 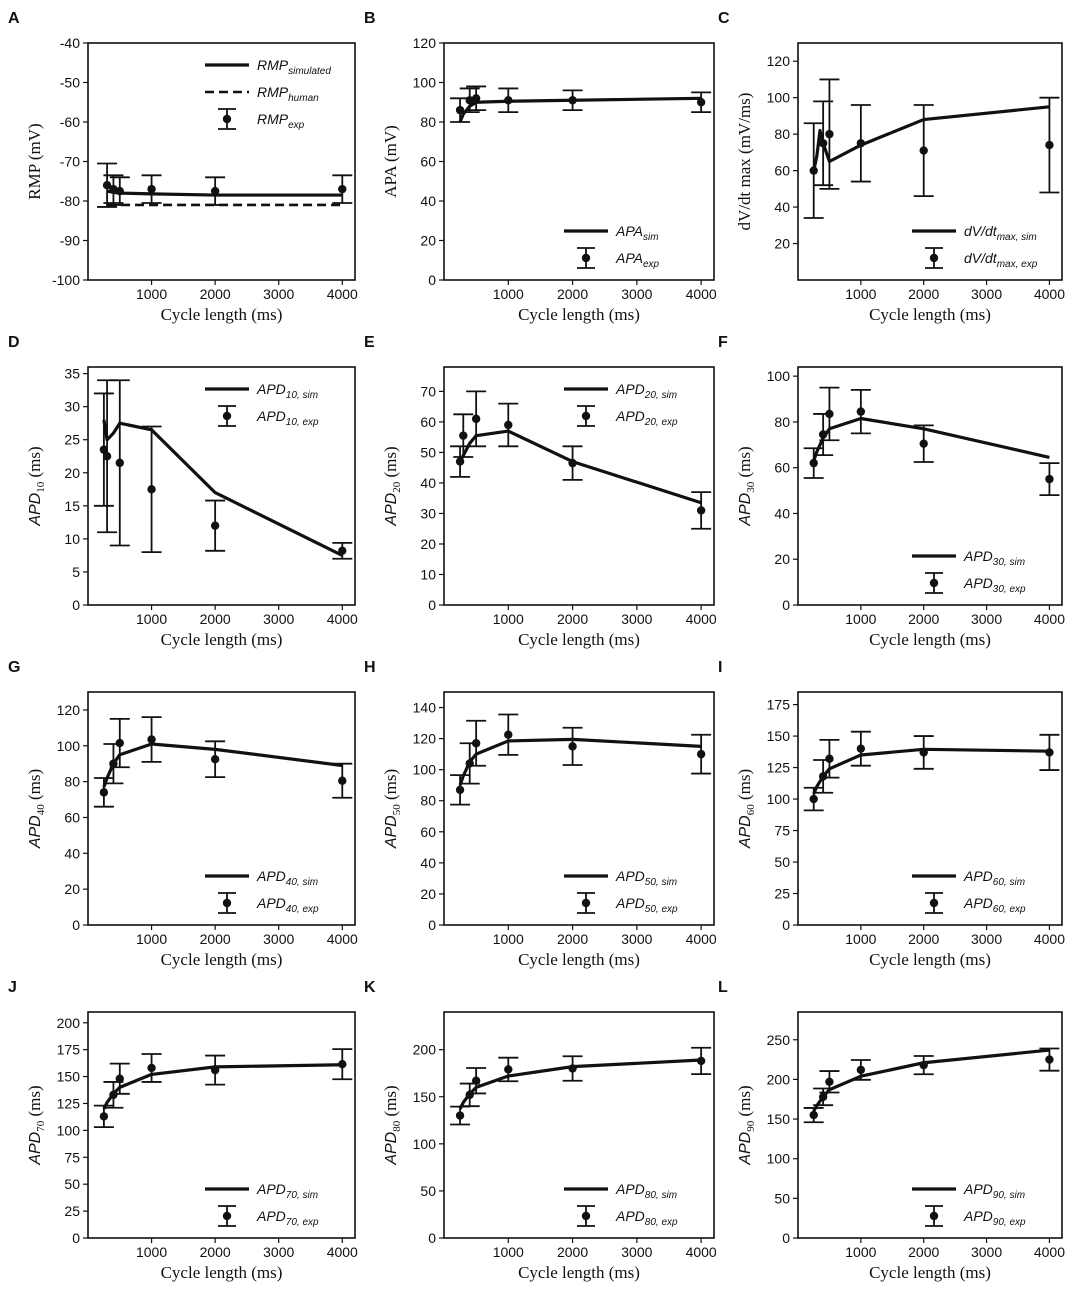 What do you see at coordinates (1009, 882) in the screenshot?
I see `legend-label-sub: 60, sim` at bounding box center [1009, 882].